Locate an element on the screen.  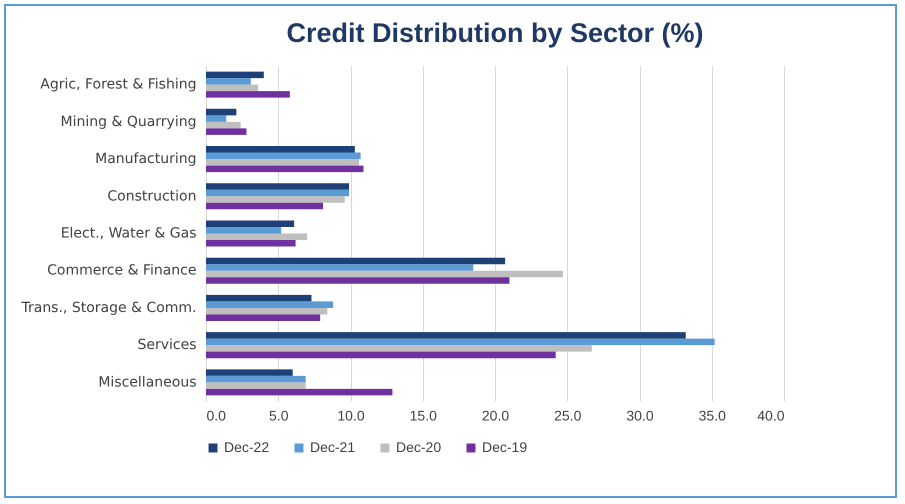
y-tick-label: Mining & Quarrying is located at coordinates (128, 122).